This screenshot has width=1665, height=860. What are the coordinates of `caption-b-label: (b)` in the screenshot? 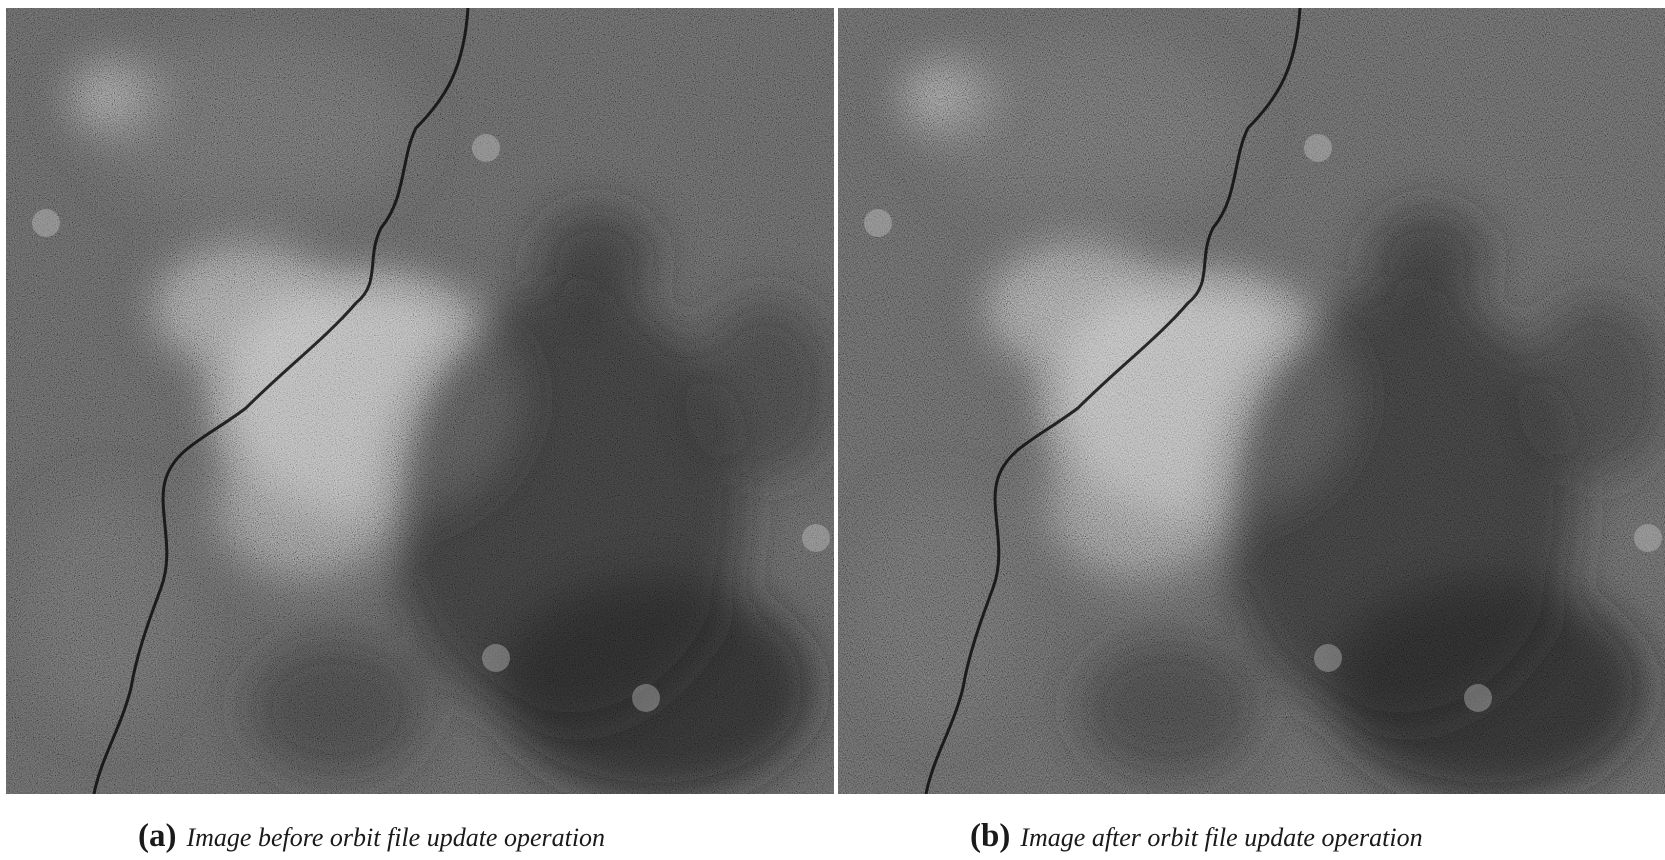 It's located at (990, 836).